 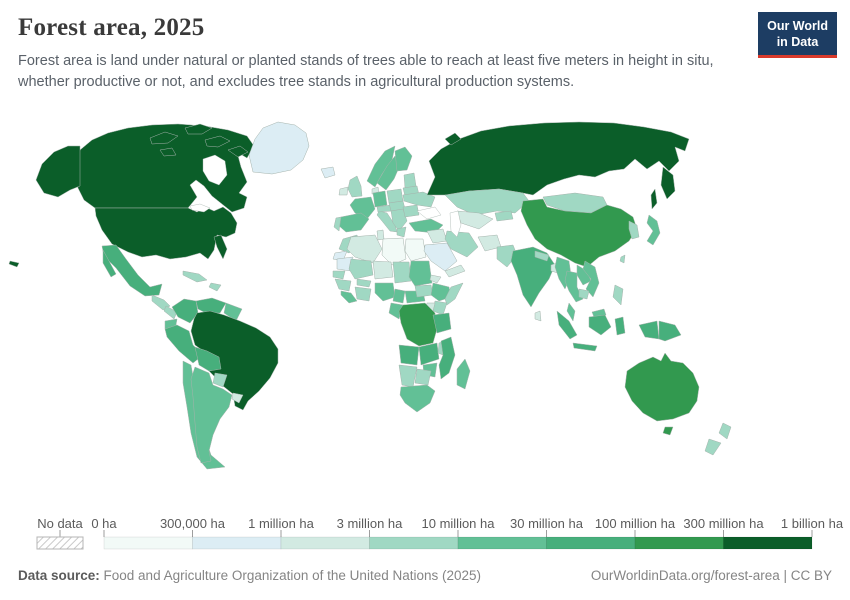 What do you see at coordinates (211, 305) in the screenshot?
I see `country-venezuela` at bounding box center [211, 305].